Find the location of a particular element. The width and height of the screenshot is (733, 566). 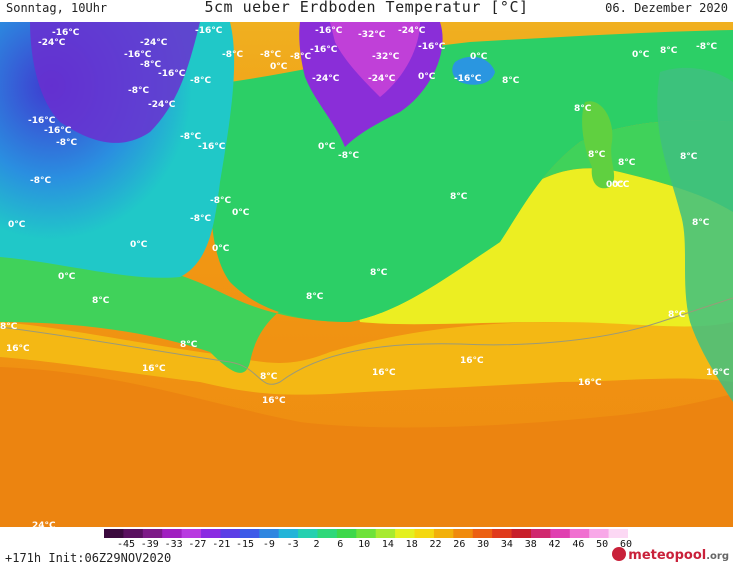

brand-name: meteopool is located at coordinates (667, 555).